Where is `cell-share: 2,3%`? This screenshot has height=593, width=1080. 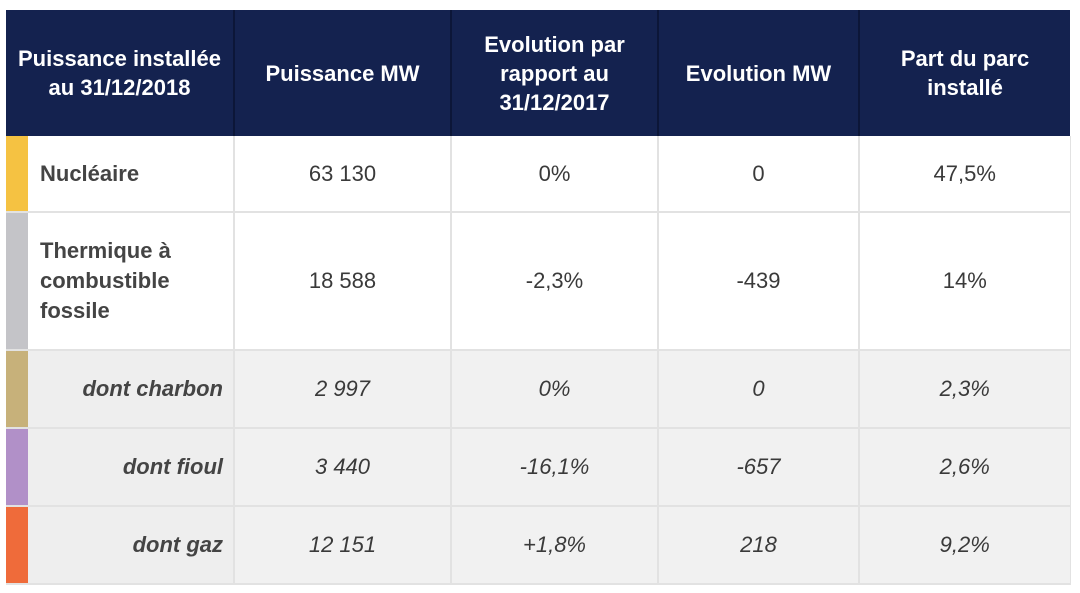 cell-share: 2,3% is located at coordinates (965, 389).